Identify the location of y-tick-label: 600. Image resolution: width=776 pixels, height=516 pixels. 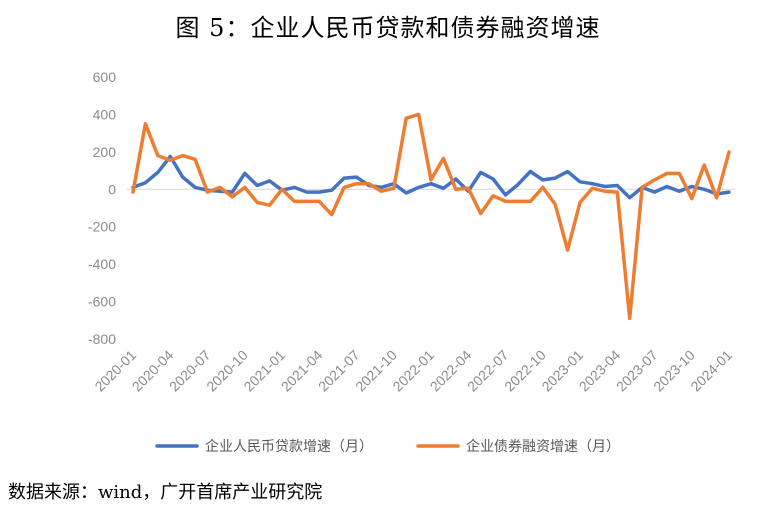
(105, 77).